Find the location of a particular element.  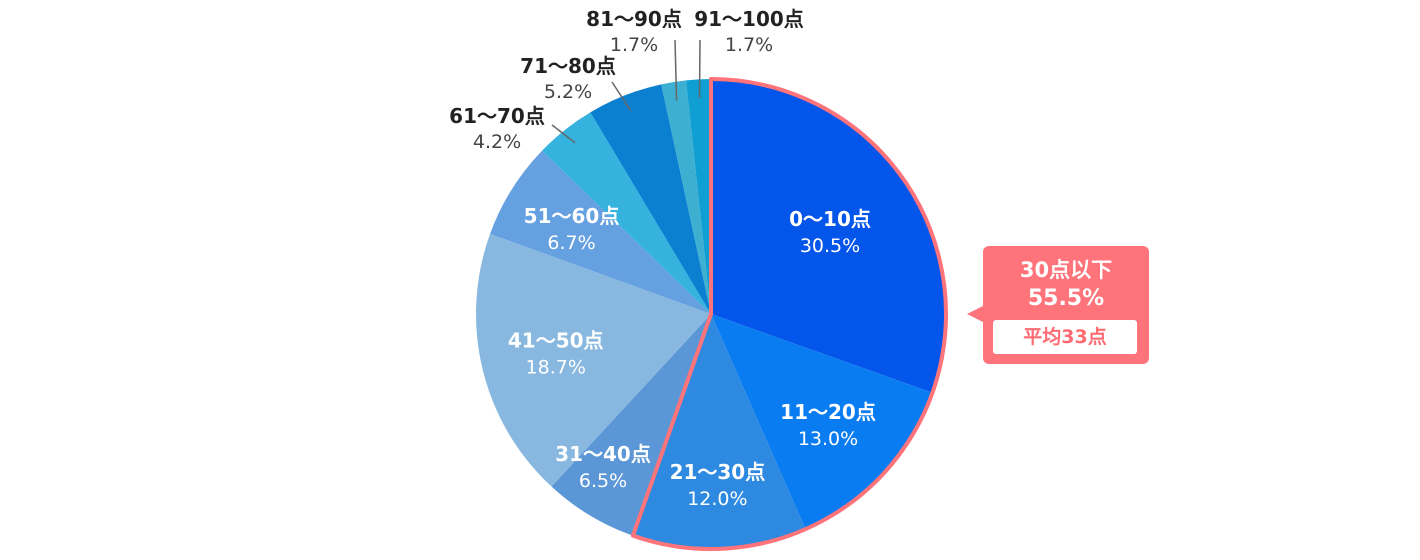

slice-label: 91〜100点 is located at coordinates (749, 19).